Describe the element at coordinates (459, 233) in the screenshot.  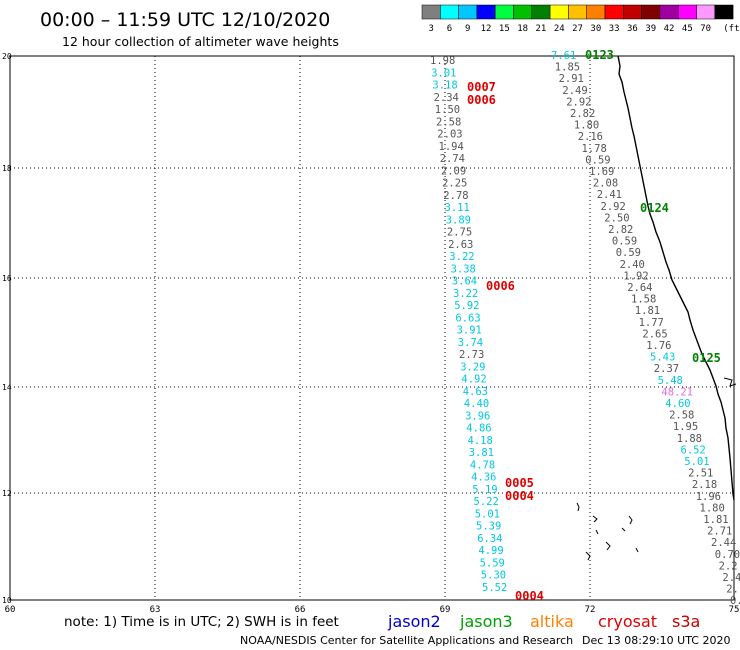
I see `wave-height-value: 2.75` at that location.